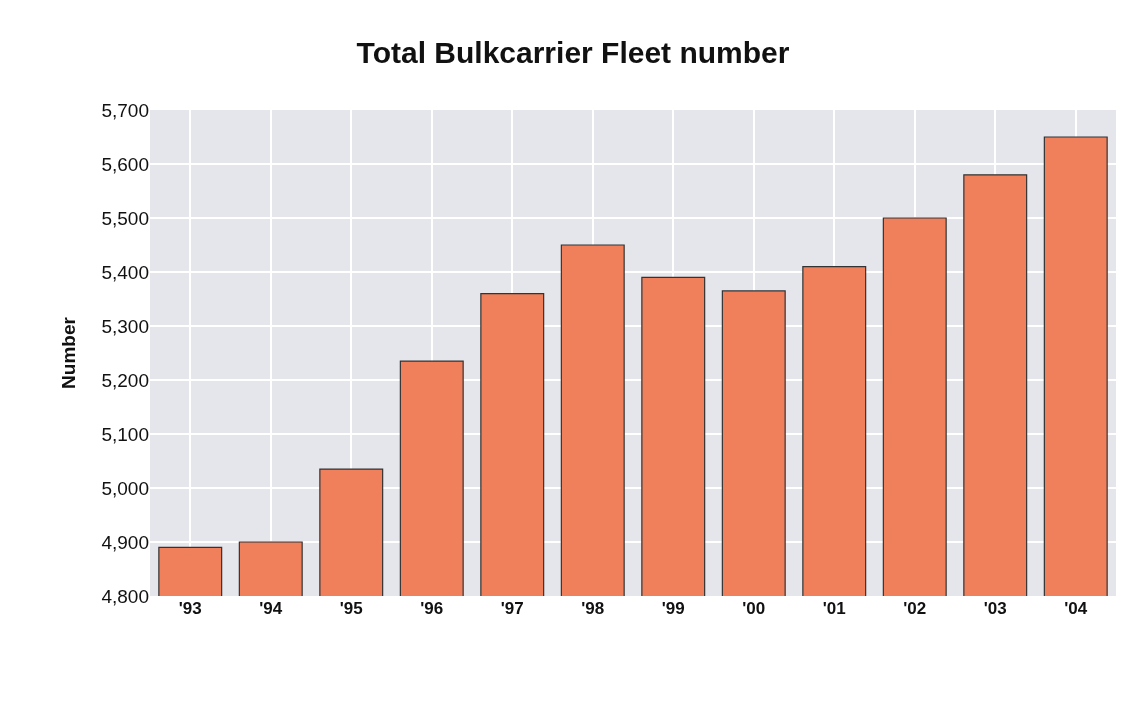 This screenshot has width=1146, height=706. Describe the element at coordinates (125, 326) in the screenshot. I see `y-tick-label: 5,300` at that location.